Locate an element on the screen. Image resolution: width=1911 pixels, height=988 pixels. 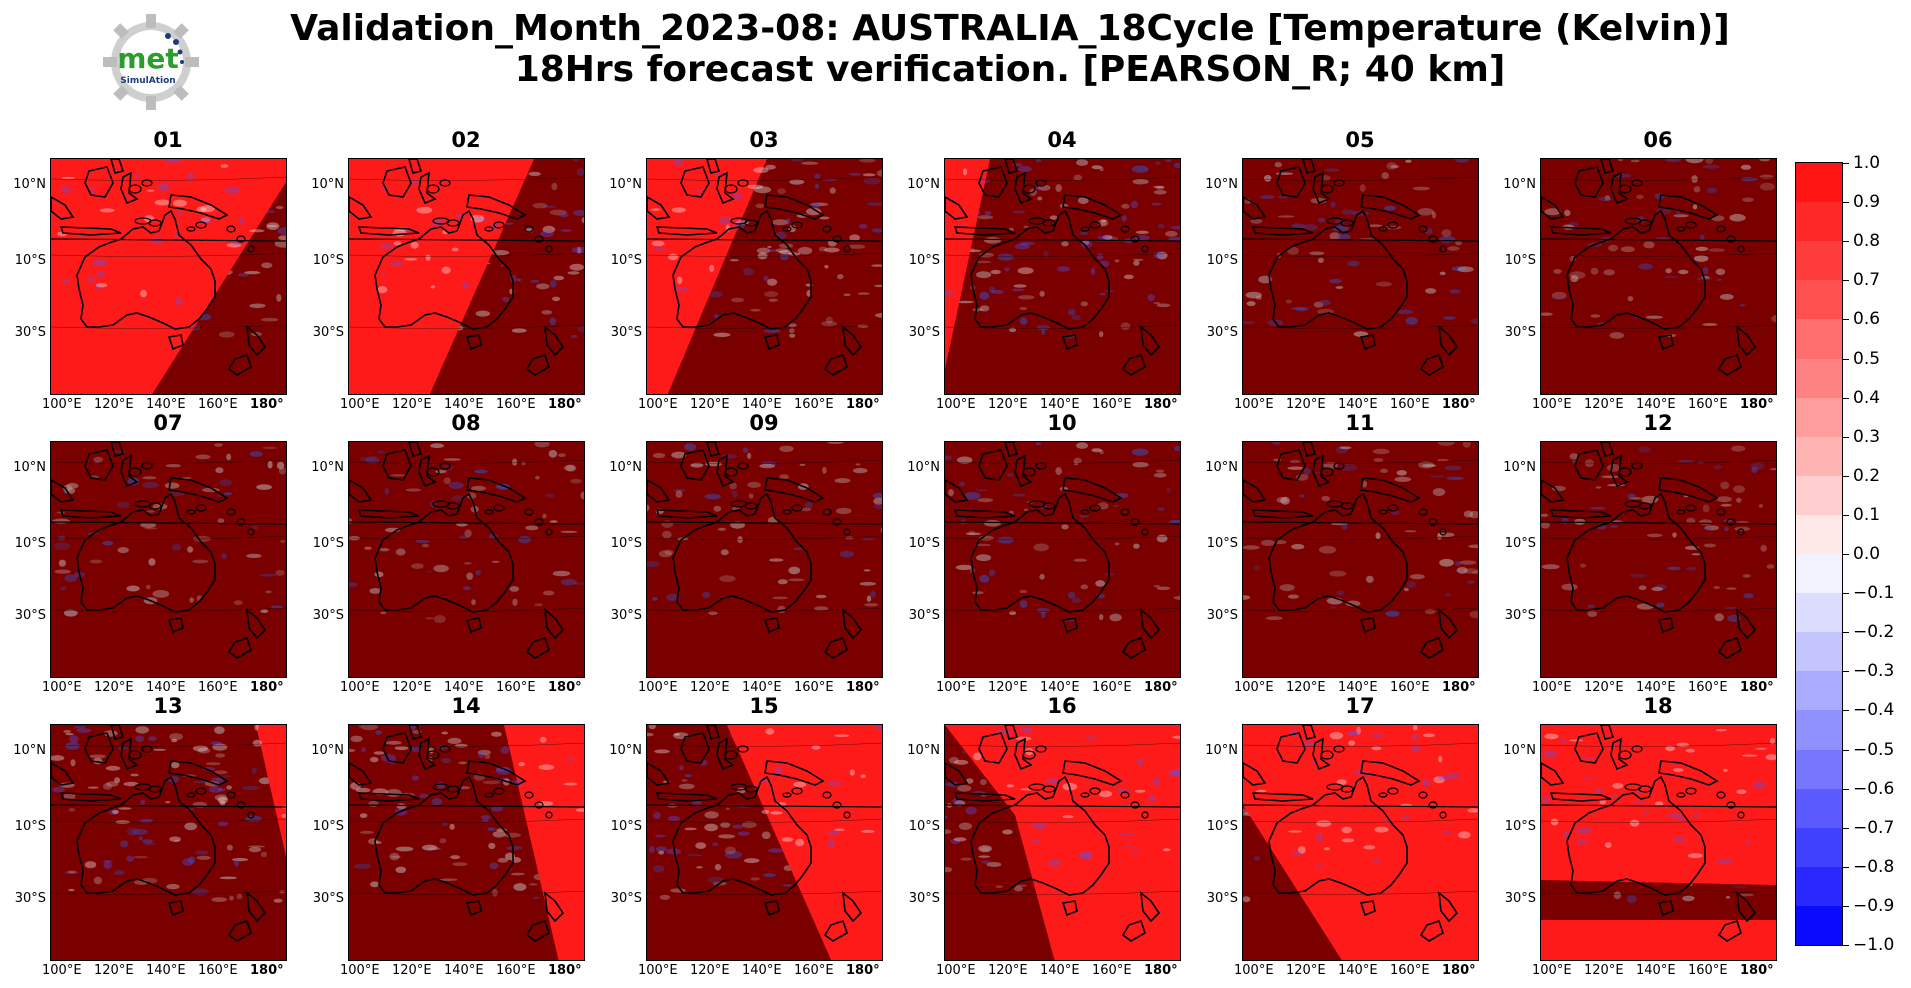
longitude-label: 120°E is located at coordinates (114, 404).